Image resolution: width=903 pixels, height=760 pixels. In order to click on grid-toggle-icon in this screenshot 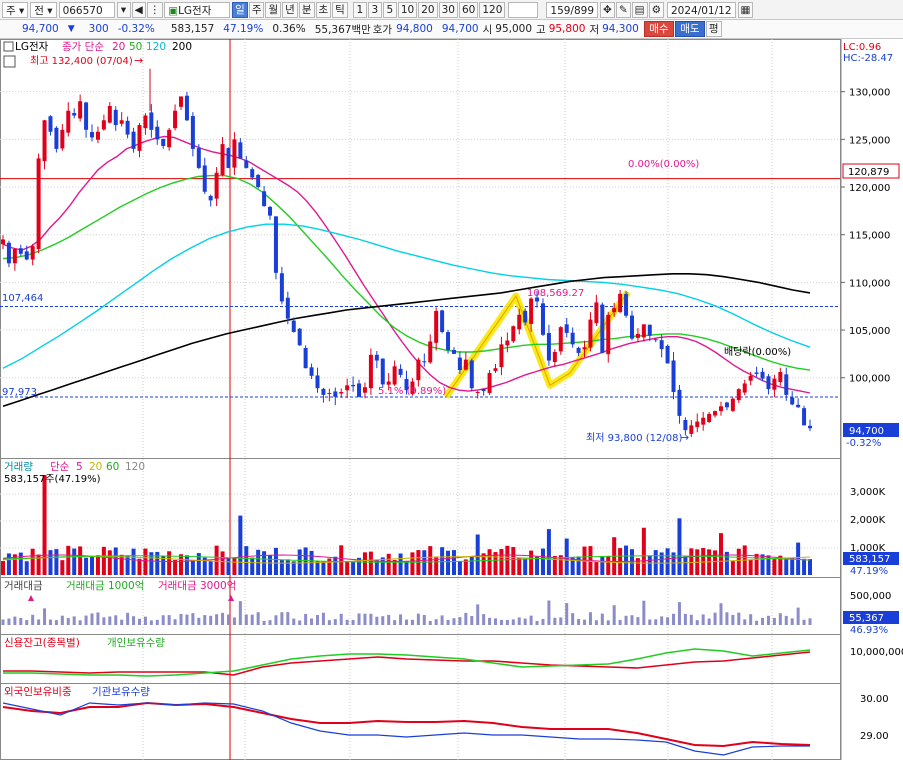, I will do `click(9, 61)`.